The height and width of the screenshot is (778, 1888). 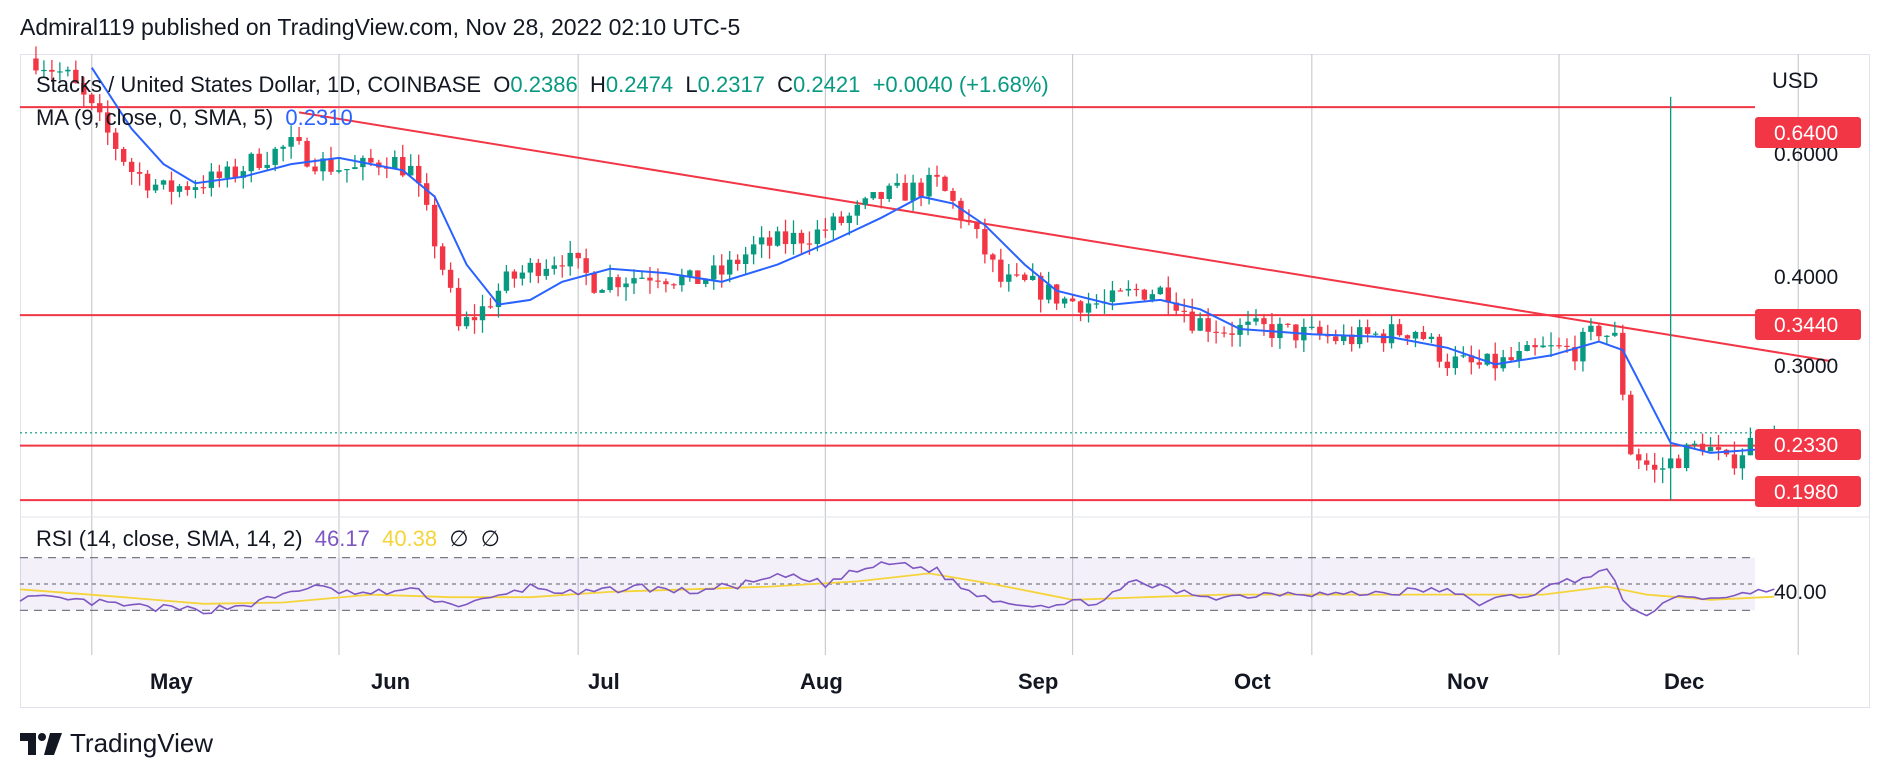 What do you see at coordinates (459, 538) in the screenshot?
I see `na-icon: ∅` at bounding box center [459, 538].